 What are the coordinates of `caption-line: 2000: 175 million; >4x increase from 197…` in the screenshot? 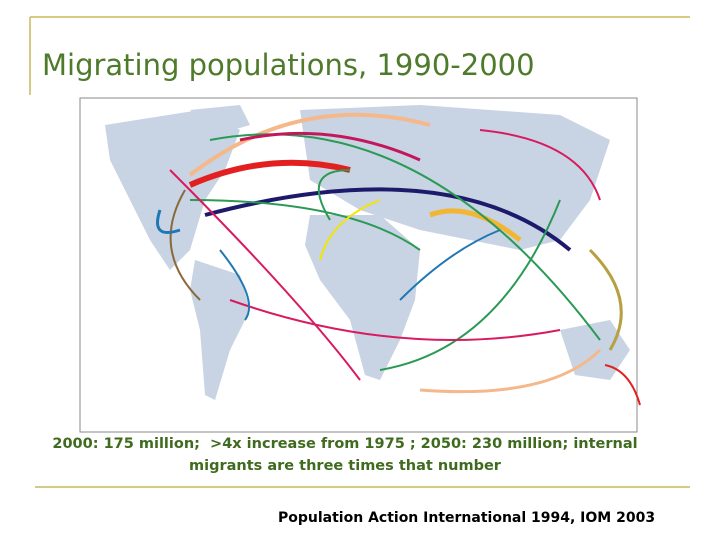 It's located at (345, 444).